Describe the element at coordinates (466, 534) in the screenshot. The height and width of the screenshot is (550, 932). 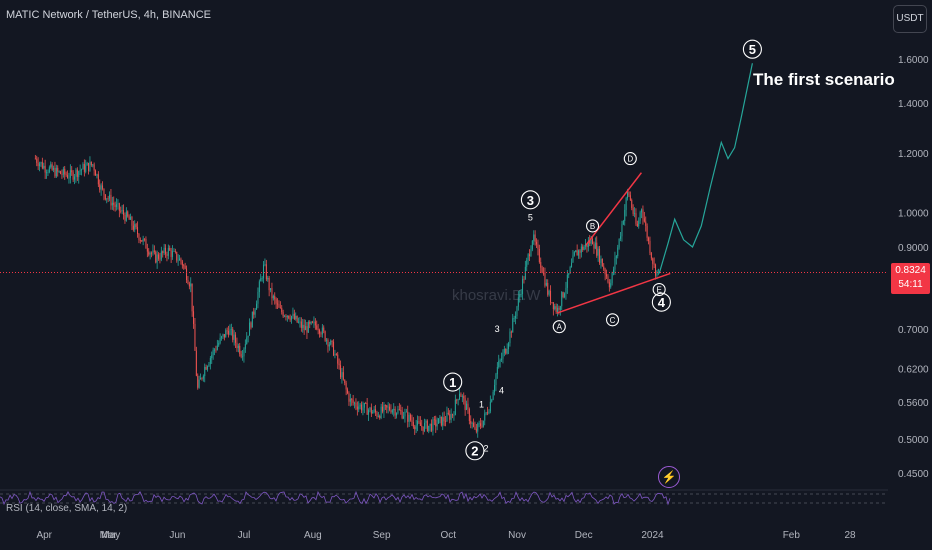
I see `time-axis` at that location.